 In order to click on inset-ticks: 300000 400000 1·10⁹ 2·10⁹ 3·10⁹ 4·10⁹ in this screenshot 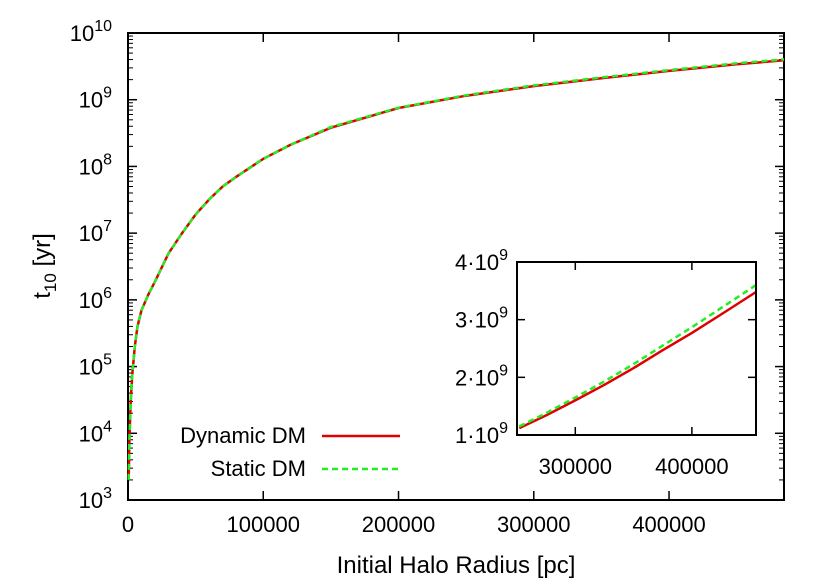, I will do `click(605, 363)`.